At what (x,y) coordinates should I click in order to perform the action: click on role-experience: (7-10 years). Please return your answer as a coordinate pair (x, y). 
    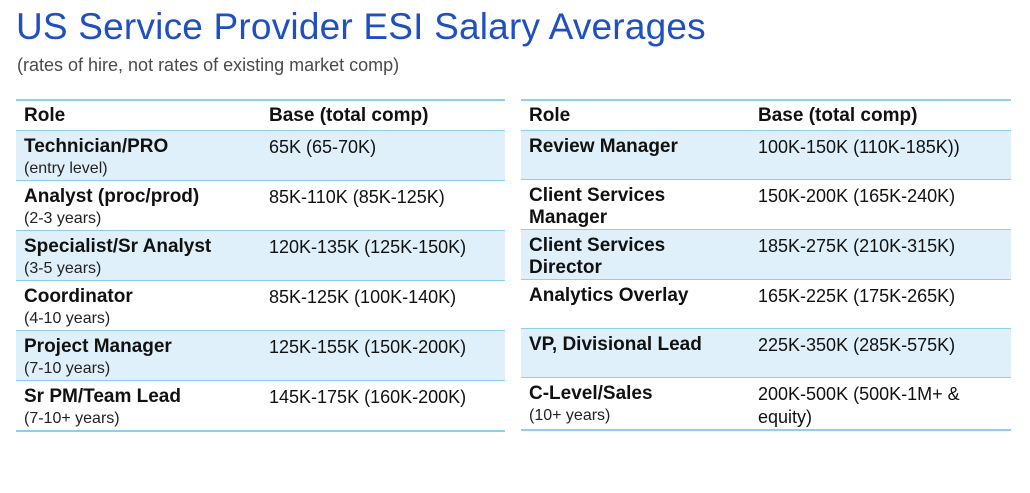
    Looking at the image, I should click on (67, 368).